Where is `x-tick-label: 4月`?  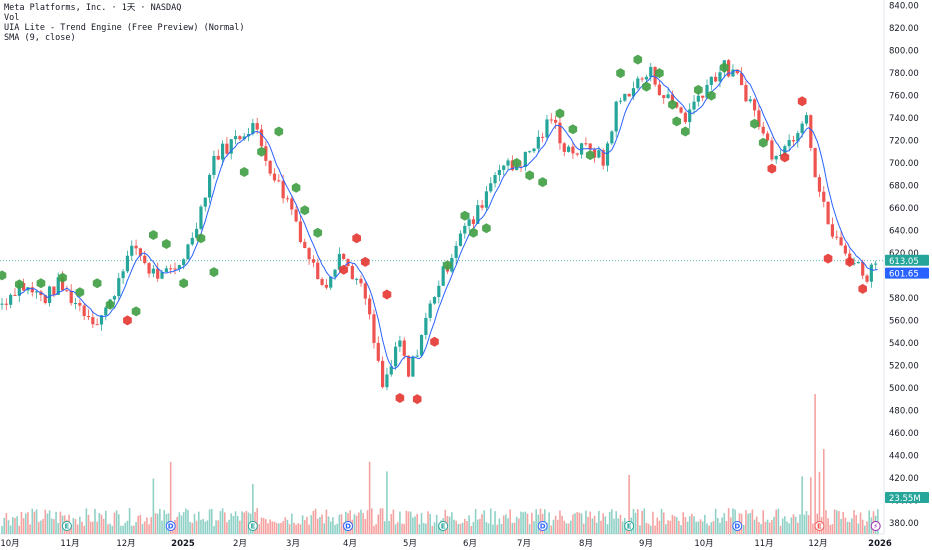 x-tick-label: 4月 is located at coordinates (350, 544).